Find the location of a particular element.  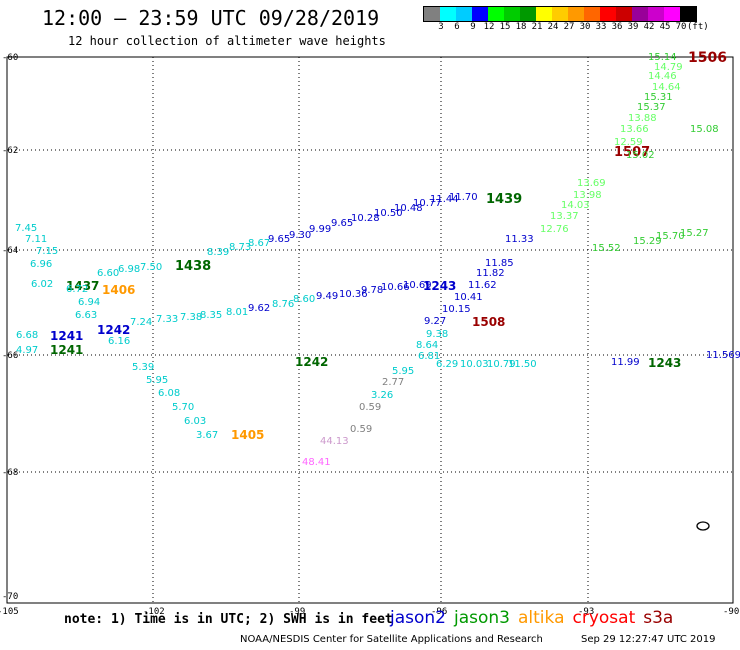

swh-value-label: 5.70 is located at coordinates (183, 407).